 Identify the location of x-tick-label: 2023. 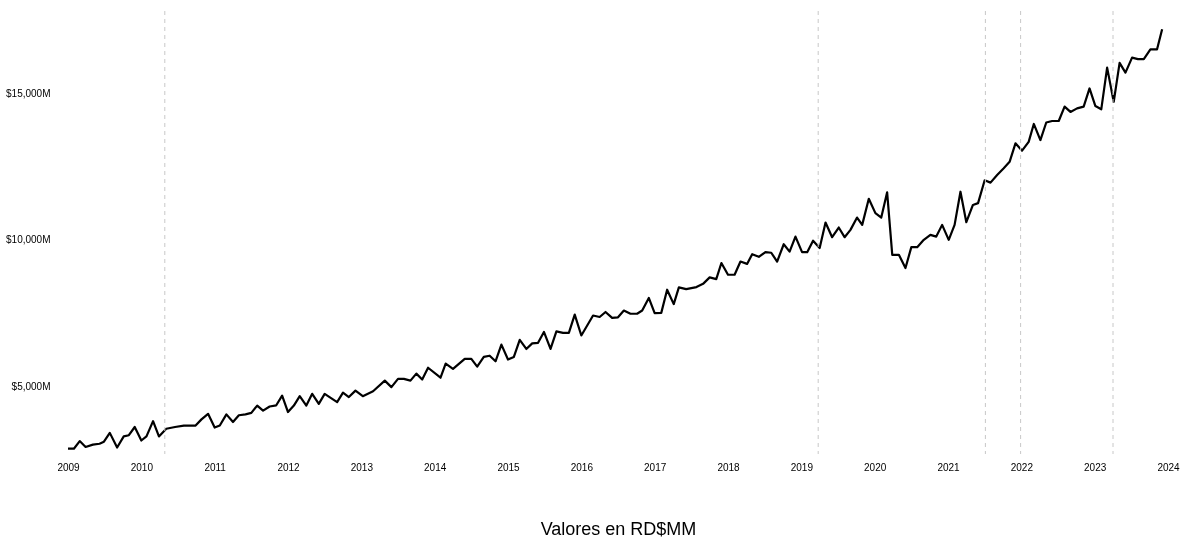
(1095, 467).